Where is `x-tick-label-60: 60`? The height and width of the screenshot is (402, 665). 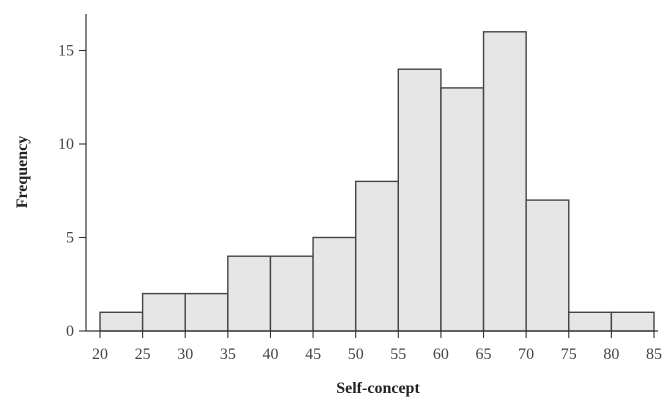 x-tick-label-60: 60 is located at coordinates (441, 354).